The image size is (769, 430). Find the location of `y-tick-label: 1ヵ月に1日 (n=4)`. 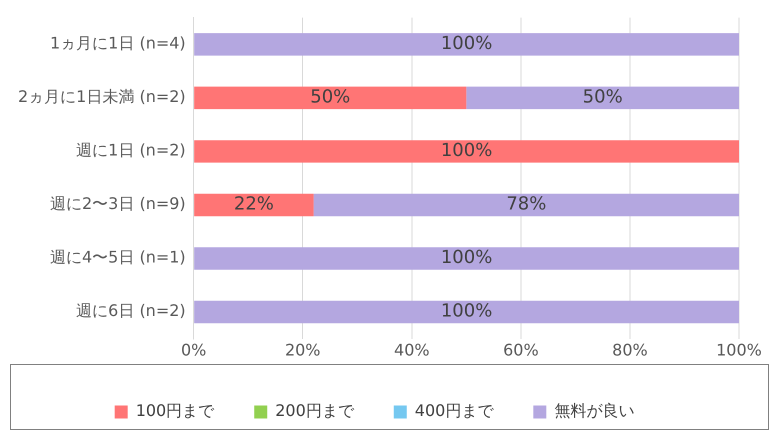

y-tick-label: 1ヵ月に1日 (n=4) is located at coordinates (118, 43).